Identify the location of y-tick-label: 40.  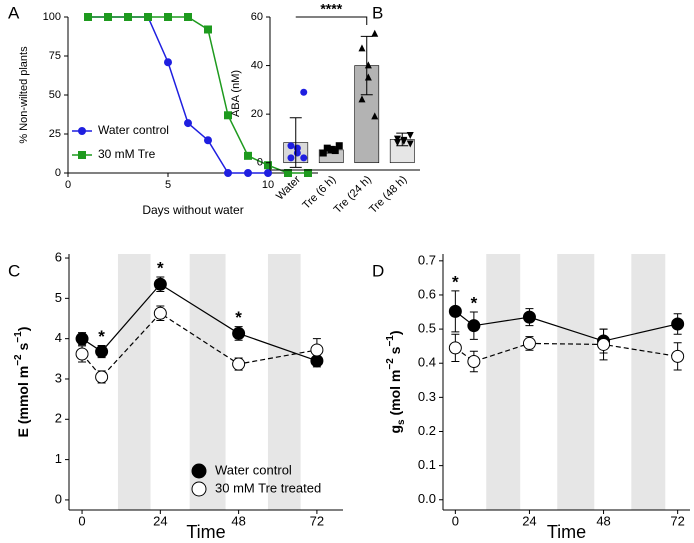
(257, 65).